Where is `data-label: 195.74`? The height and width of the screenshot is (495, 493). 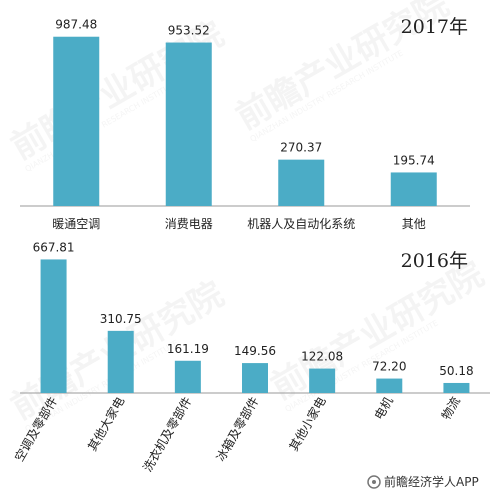 data-label: 195.74 is located at coordinates (414, 160).